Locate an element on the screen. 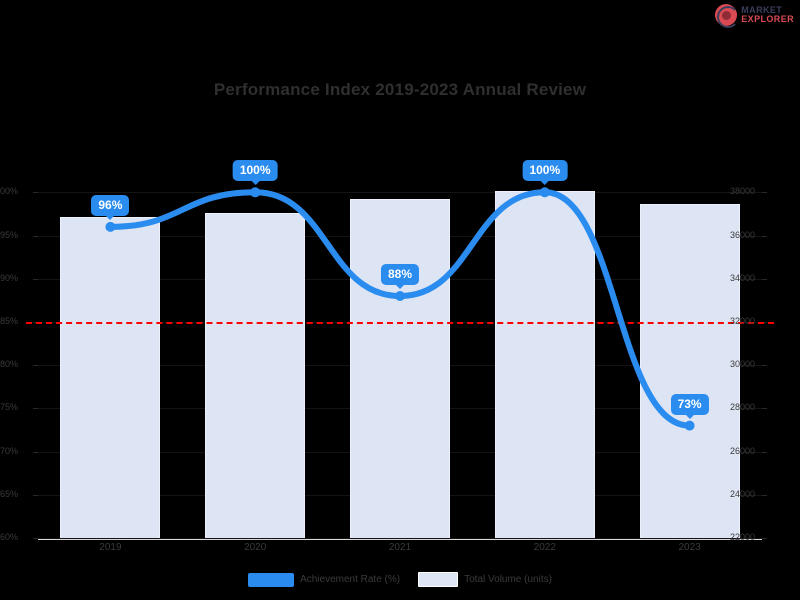 The width and height of the screenshot is (800, 600). logo-text: MARKET EXPLORER is located at coordinates (767, 14).